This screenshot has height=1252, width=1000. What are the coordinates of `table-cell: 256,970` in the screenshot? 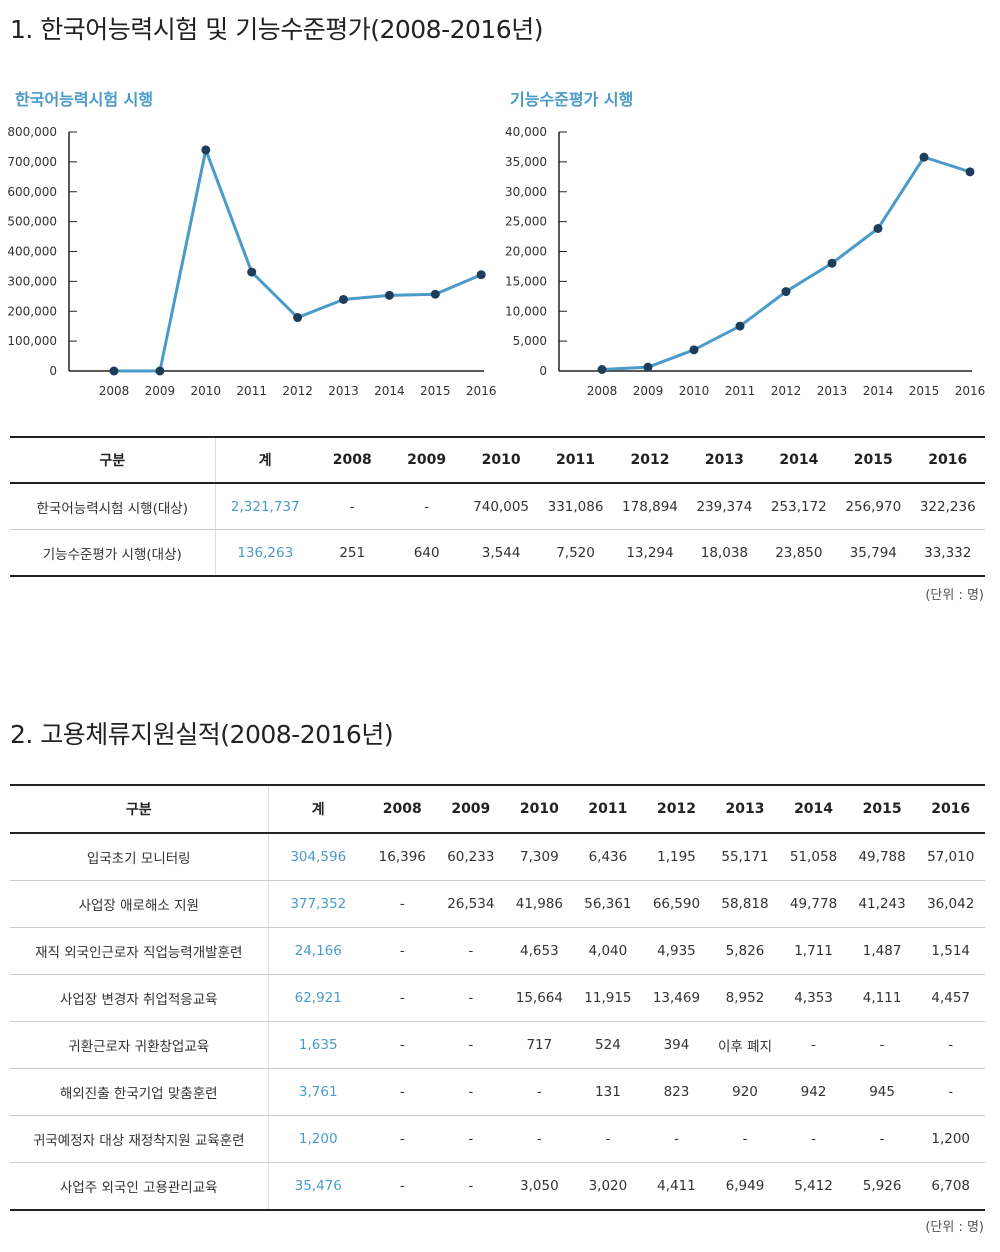 It's located at (873, 506).